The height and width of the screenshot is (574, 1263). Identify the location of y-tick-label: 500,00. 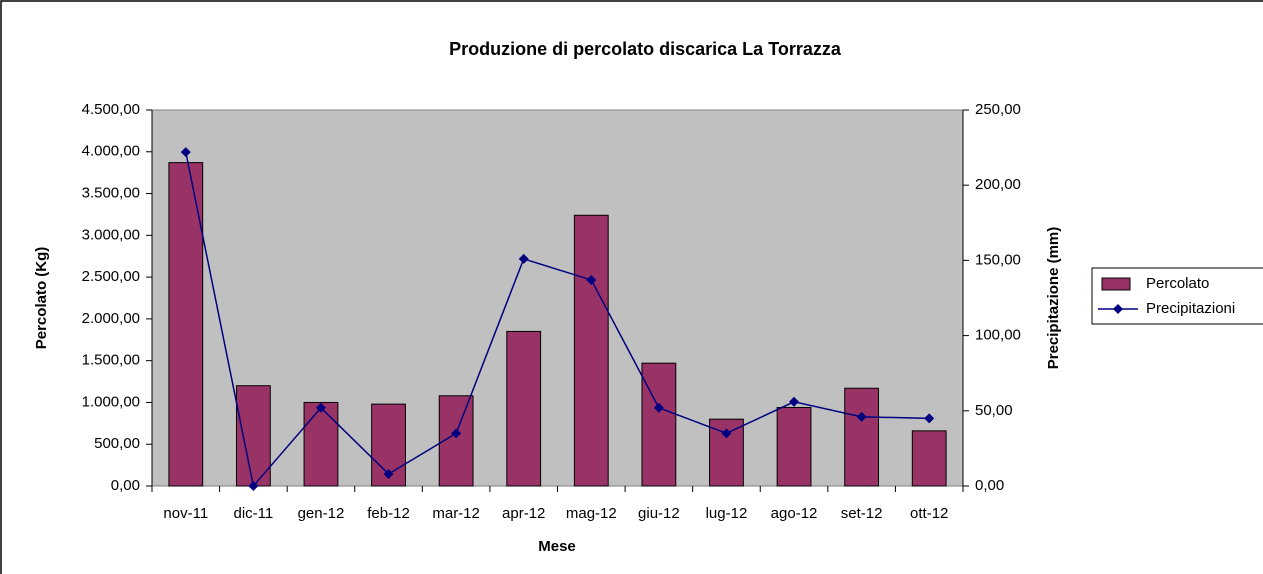
(117, 443).